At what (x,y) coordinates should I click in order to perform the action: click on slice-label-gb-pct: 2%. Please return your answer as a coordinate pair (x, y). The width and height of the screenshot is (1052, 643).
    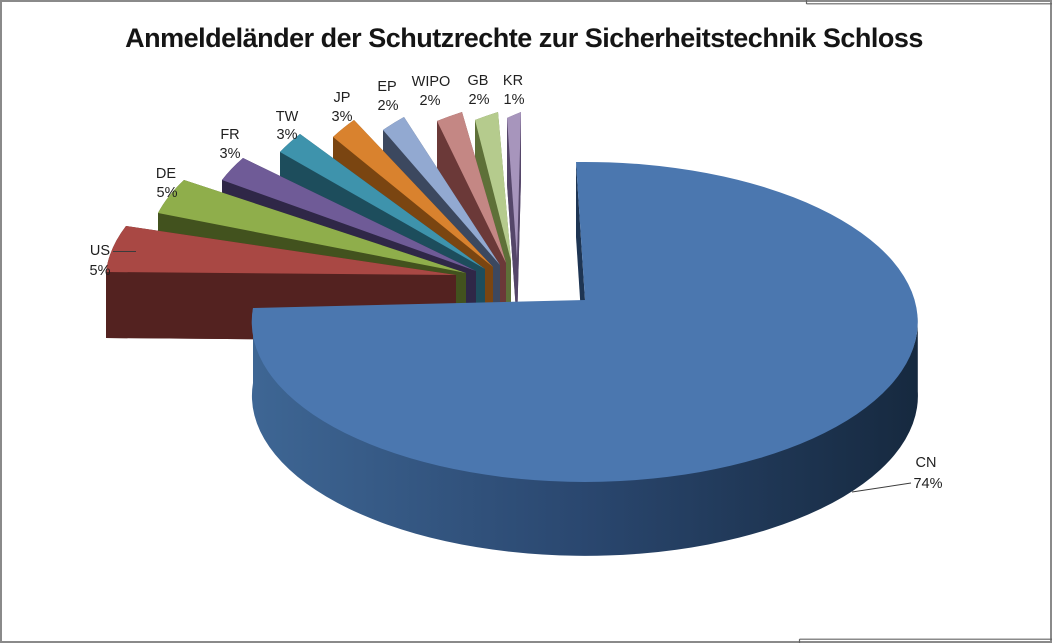
    Looking at the image, I should click on (479, 100).